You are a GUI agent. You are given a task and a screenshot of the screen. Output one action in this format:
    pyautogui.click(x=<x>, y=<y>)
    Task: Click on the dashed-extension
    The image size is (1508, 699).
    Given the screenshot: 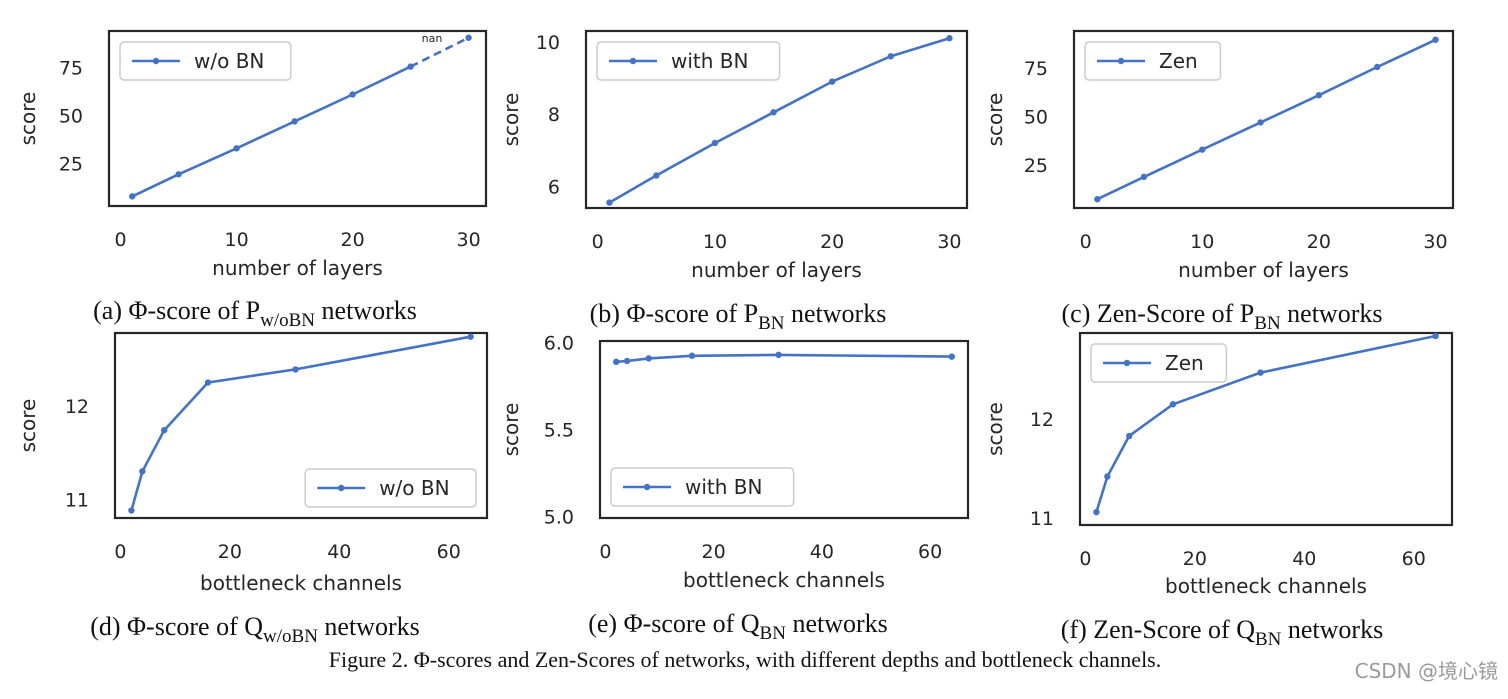 What is the action you would take?
    pyautogui.click(x=440, y=52)
    